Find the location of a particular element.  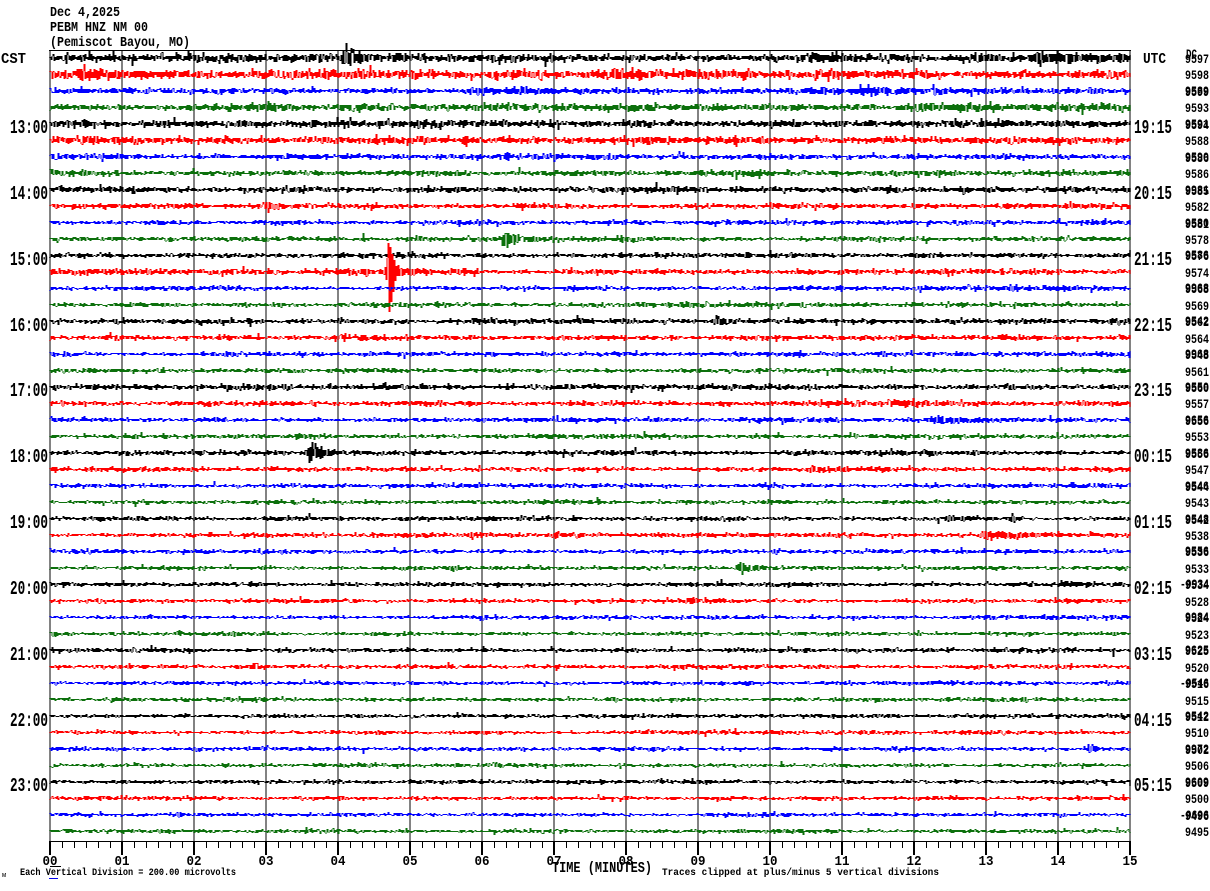

svg-text: TIME (MINUTES) is located at coordinates (602, 868).